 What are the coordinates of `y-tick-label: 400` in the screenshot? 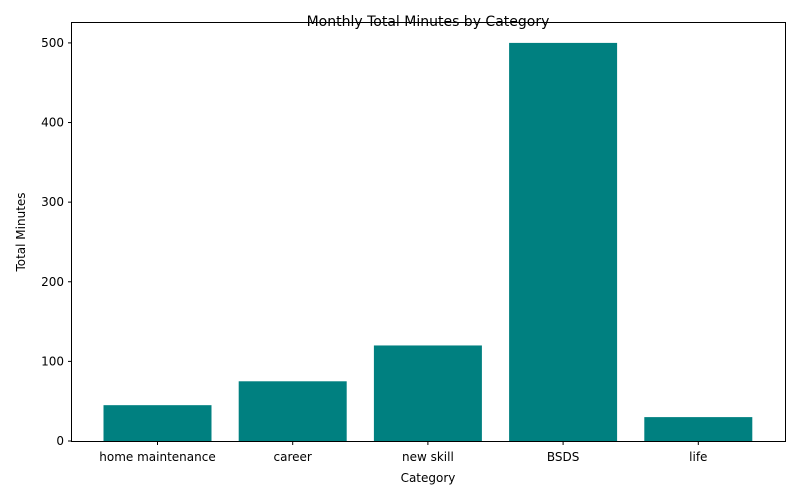 It's located at (52, 123).